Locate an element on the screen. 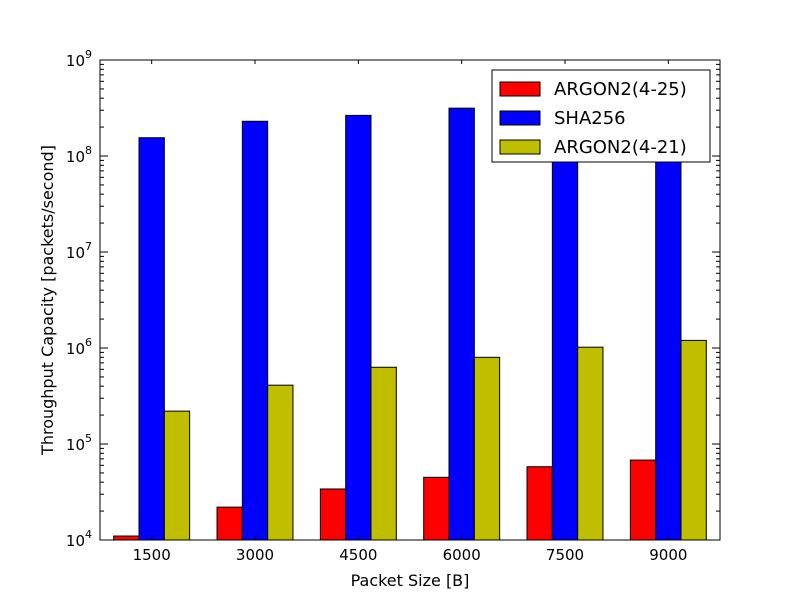 The width and height of the screenshot is (800, 604). x-tick-label: 9000 is located at coordinates (668, 555).